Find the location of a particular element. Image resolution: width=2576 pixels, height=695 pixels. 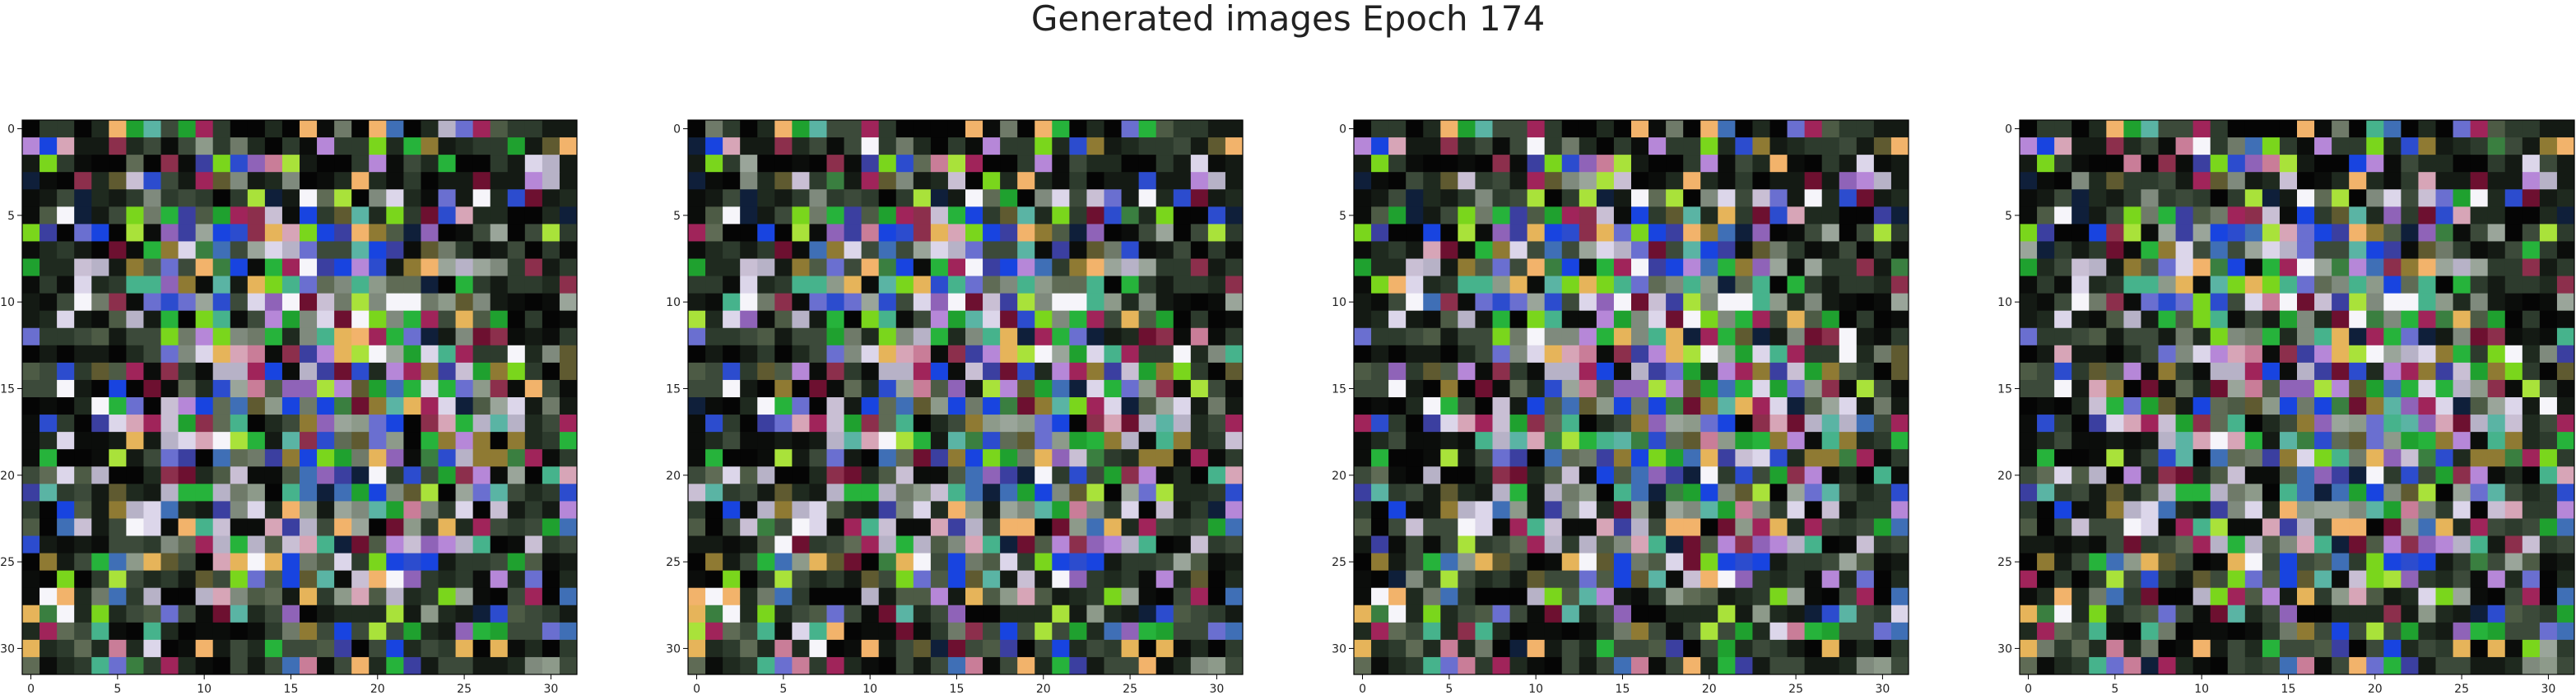

x-tick-label: 10 is located at coordinates (204, 689).